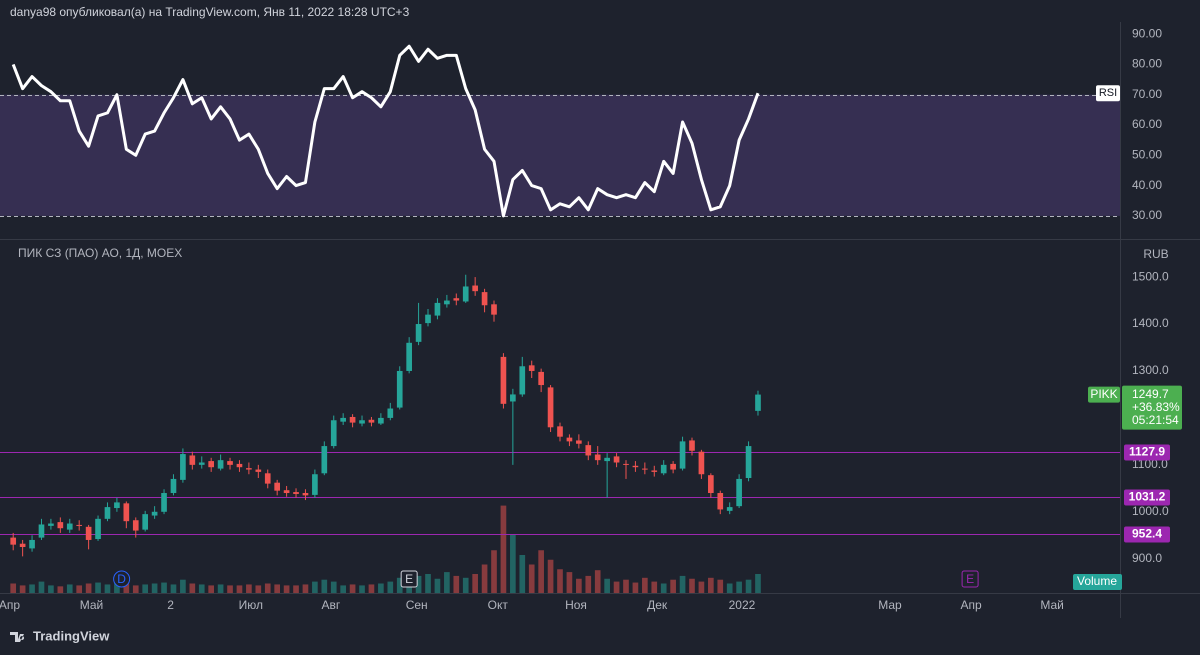 The image size is (1200, 655). What do you see at coordinates (1147, 215) in the screenshot?
I see `y-tick-label: 30.00` at bounding box center [1147, 215].